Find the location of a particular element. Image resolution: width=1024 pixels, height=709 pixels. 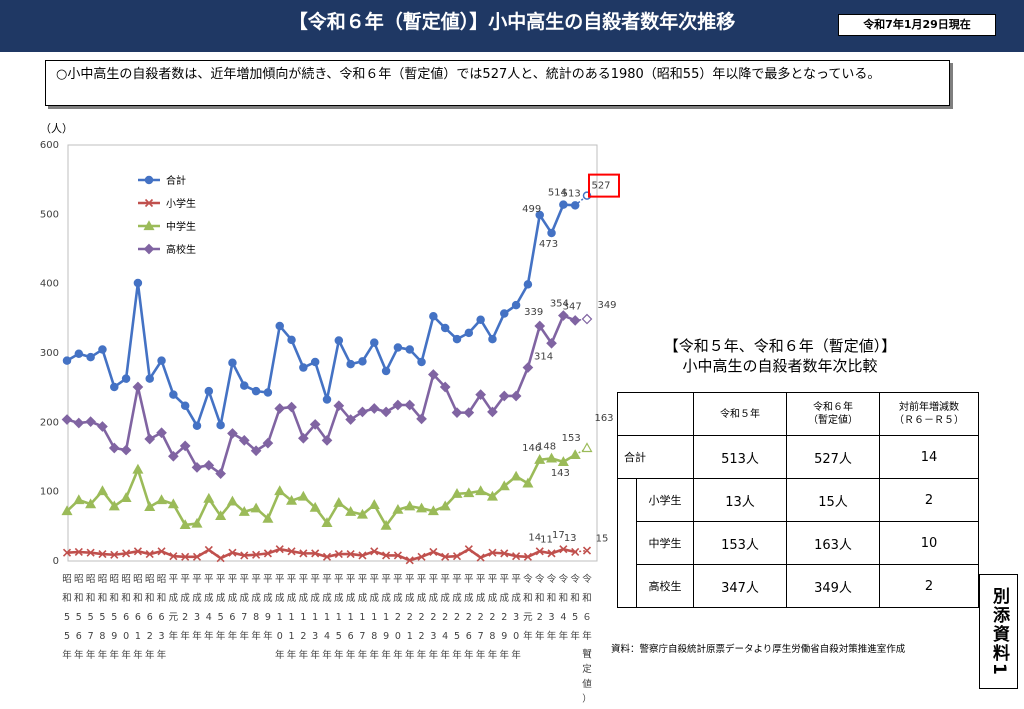

cell-total-diff: 14 is located at coordinates (929, 457).